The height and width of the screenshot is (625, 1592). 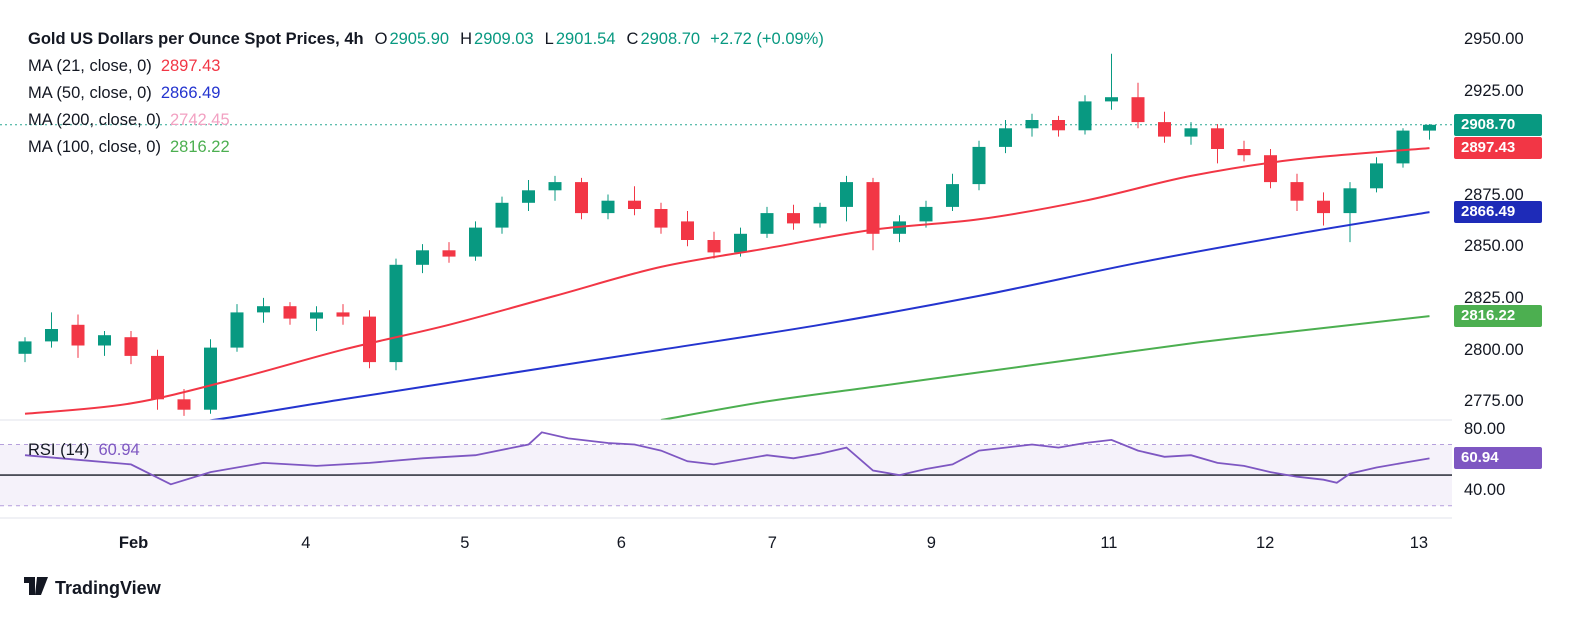 What do you see at coordinates (426, 147) in the screenshot?
I see `ma-legend-row: MA (100, close, 0) 2816.22` at bounding box center [426, 147].